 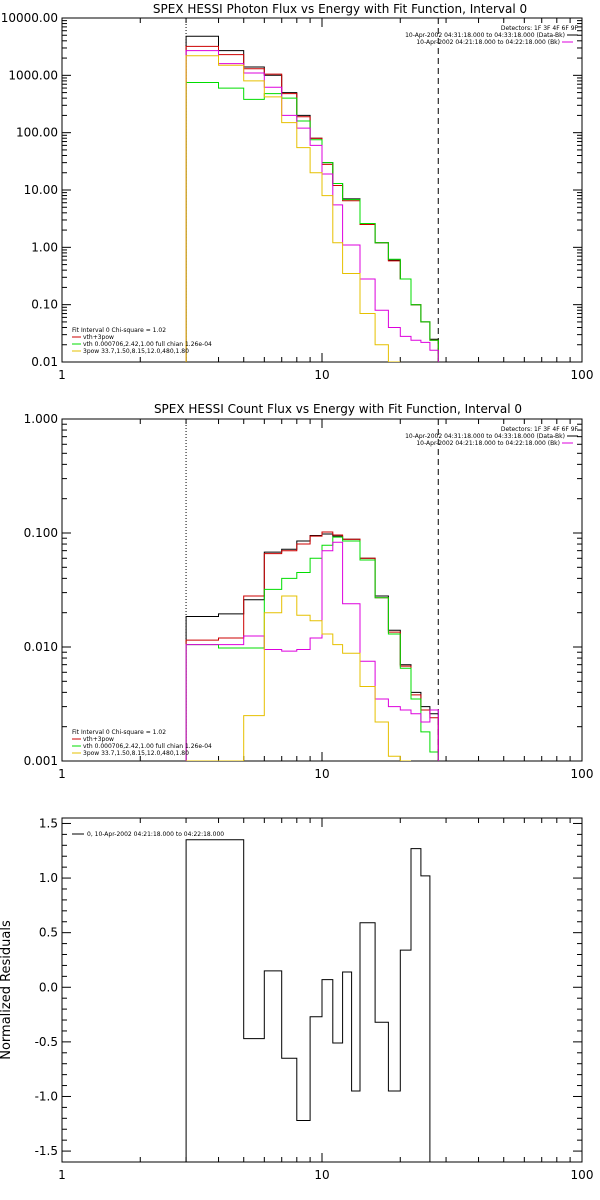 I want to click on count-flux-y-tick-label: 0.001, so click(x=41, y=761).